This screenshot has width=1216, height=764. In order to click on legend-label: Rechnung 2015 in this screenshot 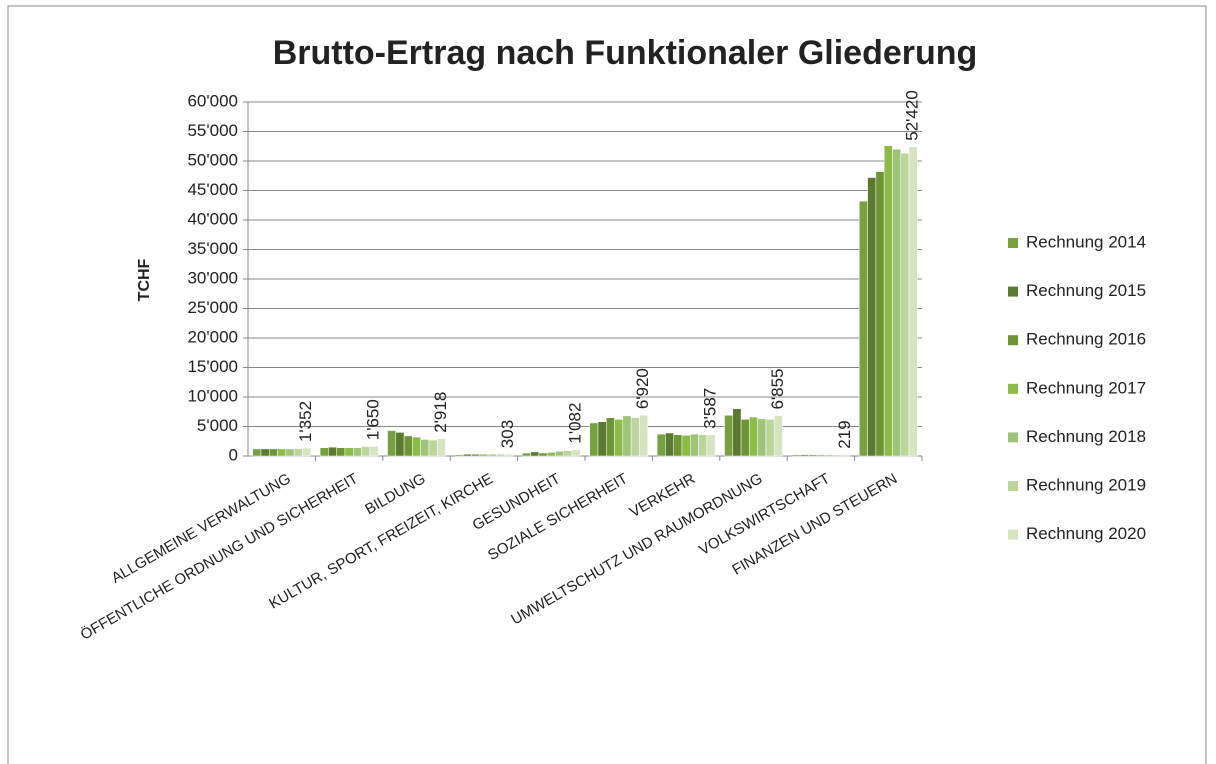, I will do `click(1086, 290)`.